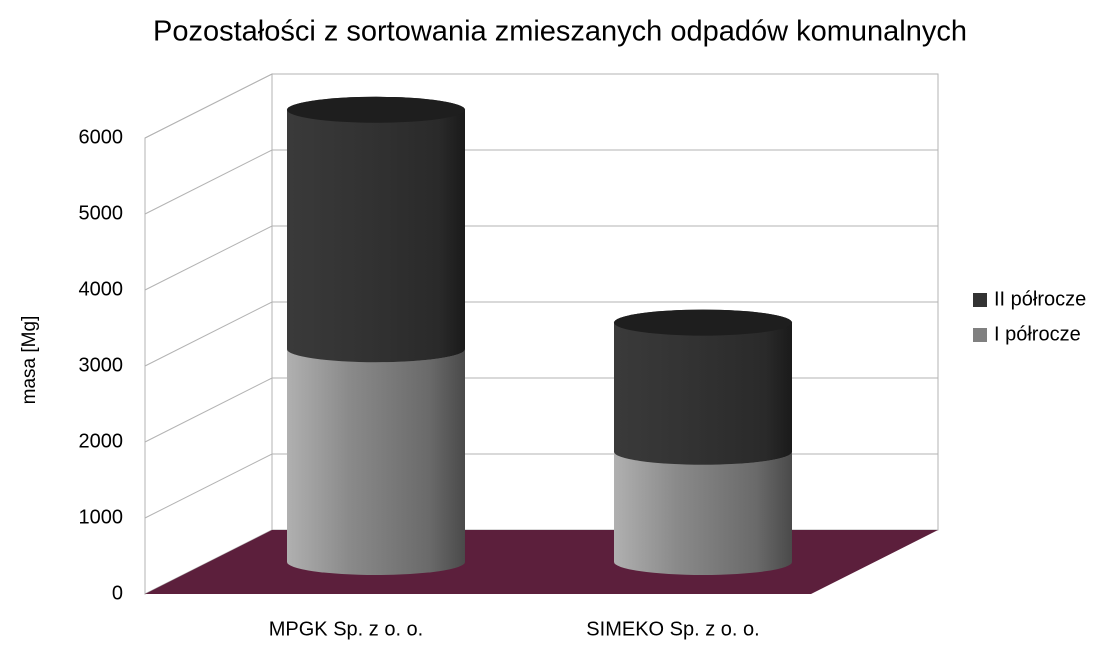 The width and height of the screenshot is (1118, 646). Describe the element at coordinates (101, 441) in the screenshot. I see `y-tick-label: 2000` at that location.